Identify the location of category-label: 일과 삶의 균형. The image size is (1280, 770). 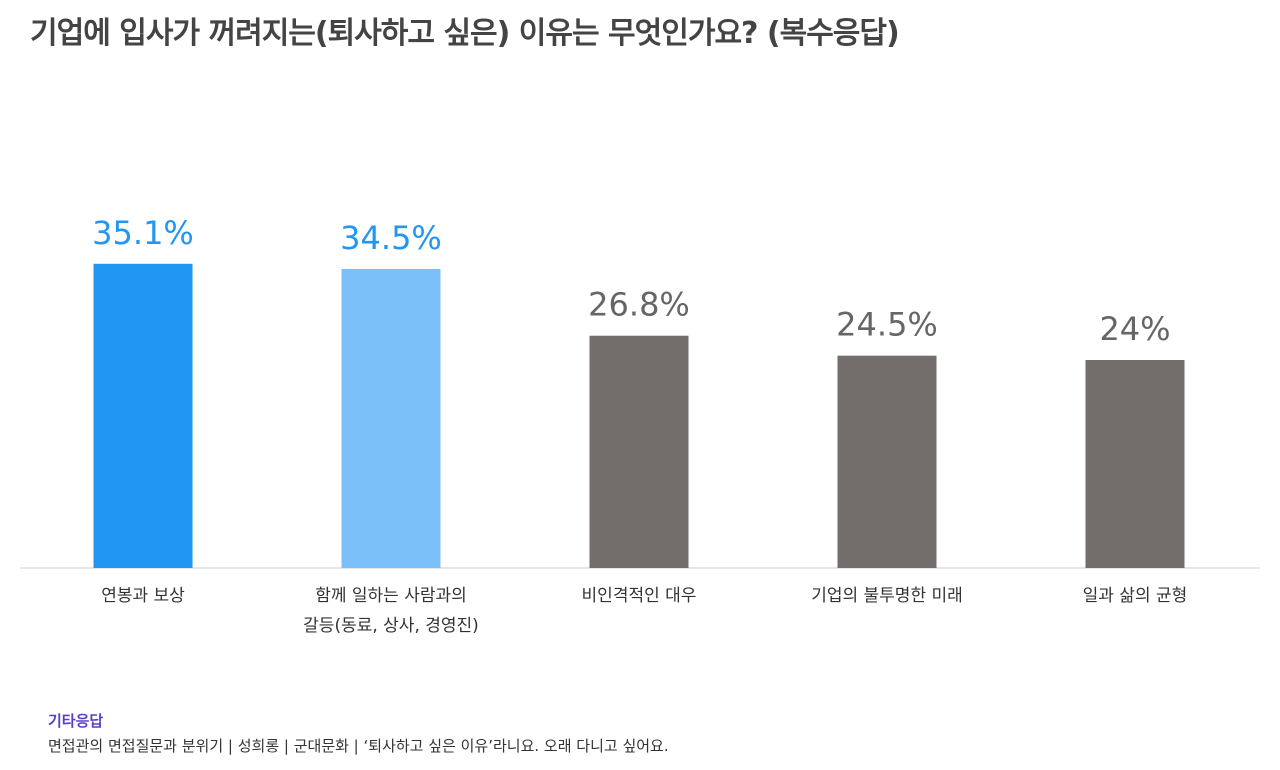
(1135, 596).